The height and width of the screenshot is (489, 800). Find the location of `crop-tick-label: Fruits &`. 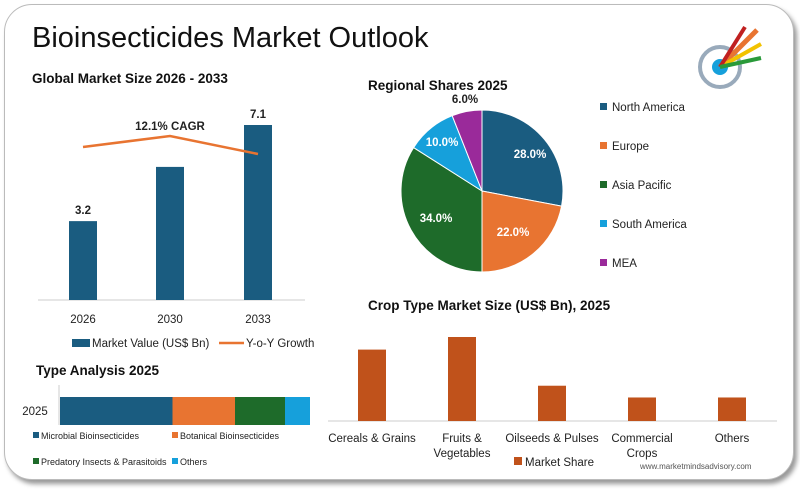

crop-tick-label: Fruits & is located at coordinates (462, 439).